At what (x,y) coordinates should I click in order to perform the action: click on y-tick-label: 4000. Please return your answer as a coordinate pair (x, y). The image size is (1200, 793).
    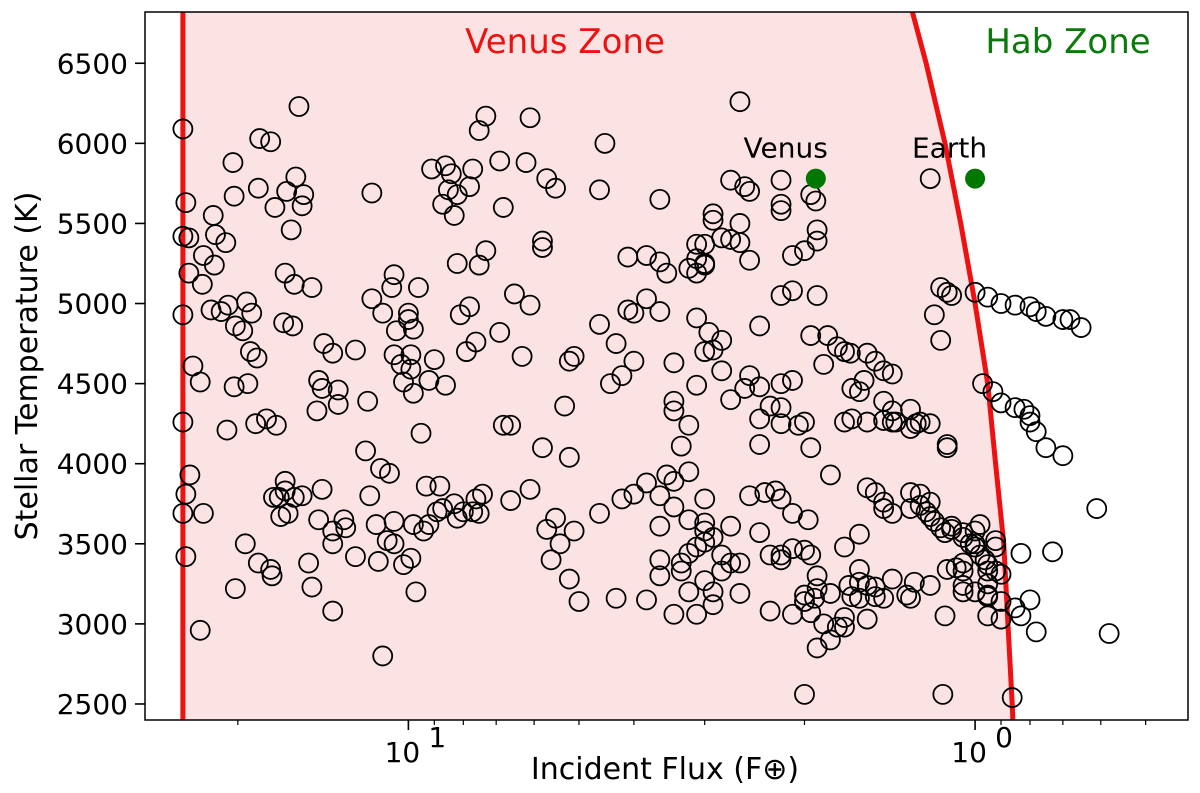
    Looking at the image, I should click on (92, 464).